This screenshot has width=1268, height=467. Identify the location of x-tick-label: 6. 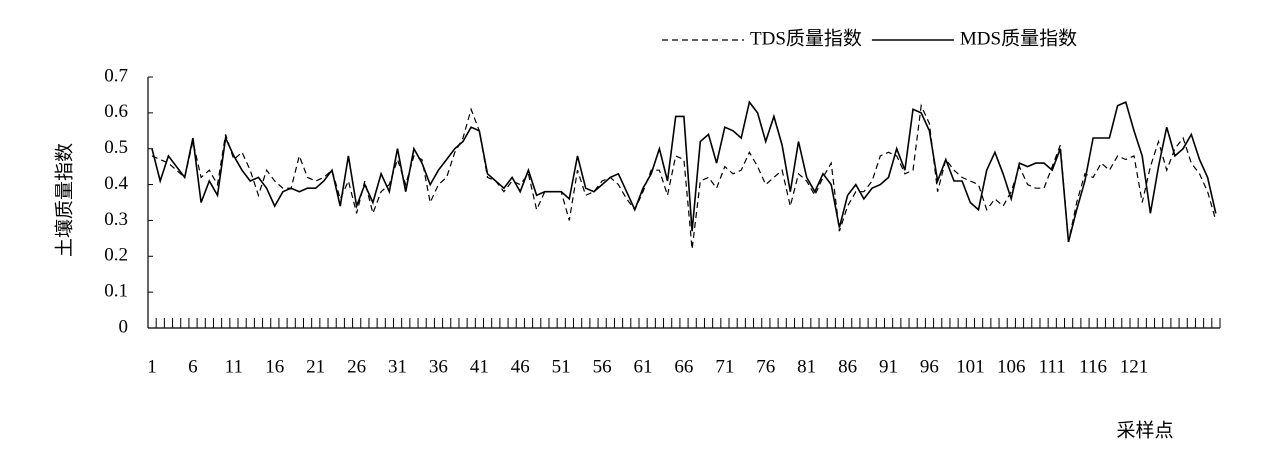
(193, 366).